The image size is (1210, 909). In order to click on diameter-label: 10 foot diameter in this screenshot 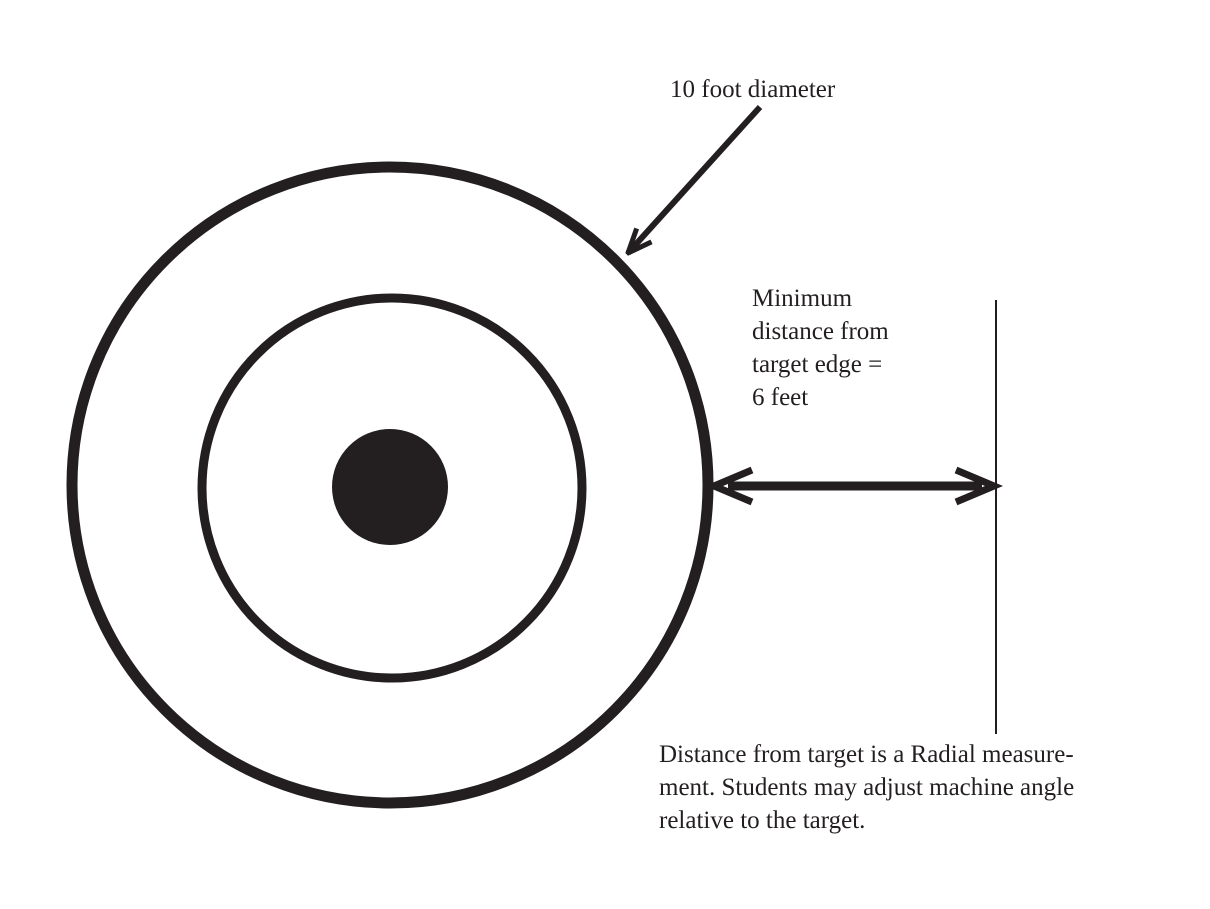, I will do `click(753, 89)`.